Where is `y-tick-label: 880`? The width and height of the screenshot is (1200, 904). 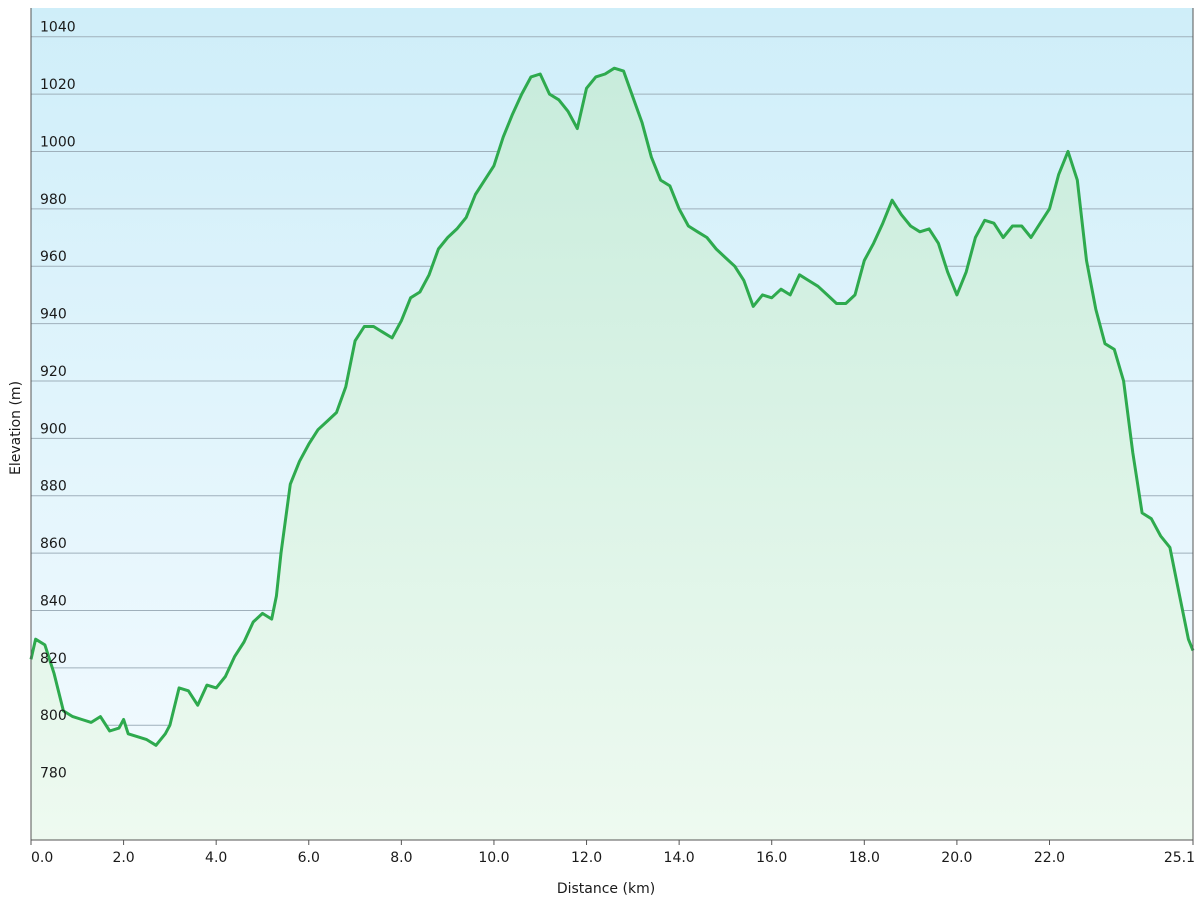
y-tick-label: 880 is located at coordinates (53, 487).